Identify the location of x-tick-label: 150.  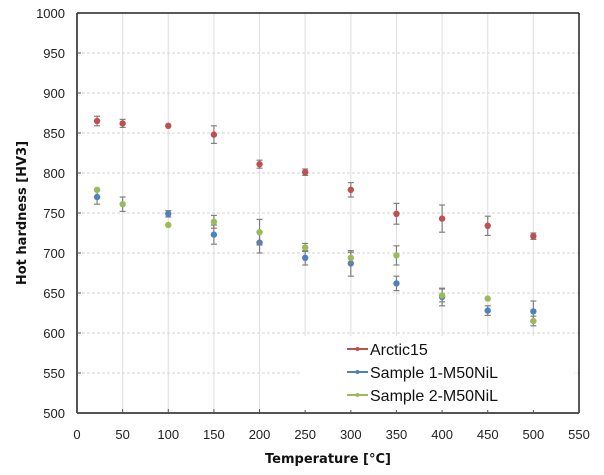
(214, 434).